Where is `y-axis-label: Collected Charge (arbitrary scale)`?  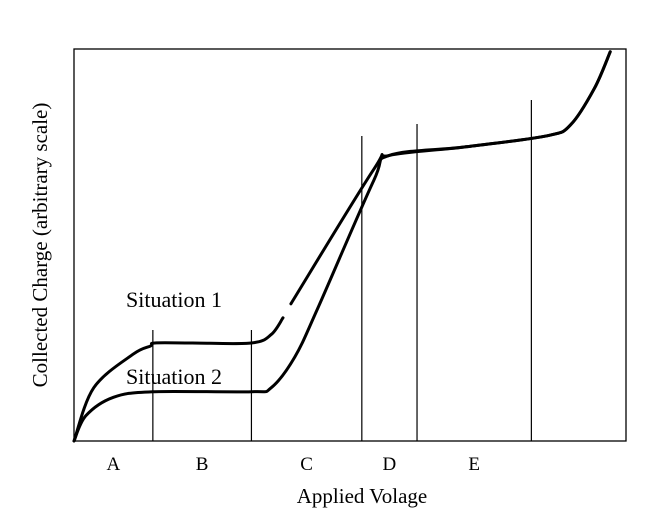
y-axis-label: Collected Charge (arbitrary scale) is located at coordinates (40, 245).